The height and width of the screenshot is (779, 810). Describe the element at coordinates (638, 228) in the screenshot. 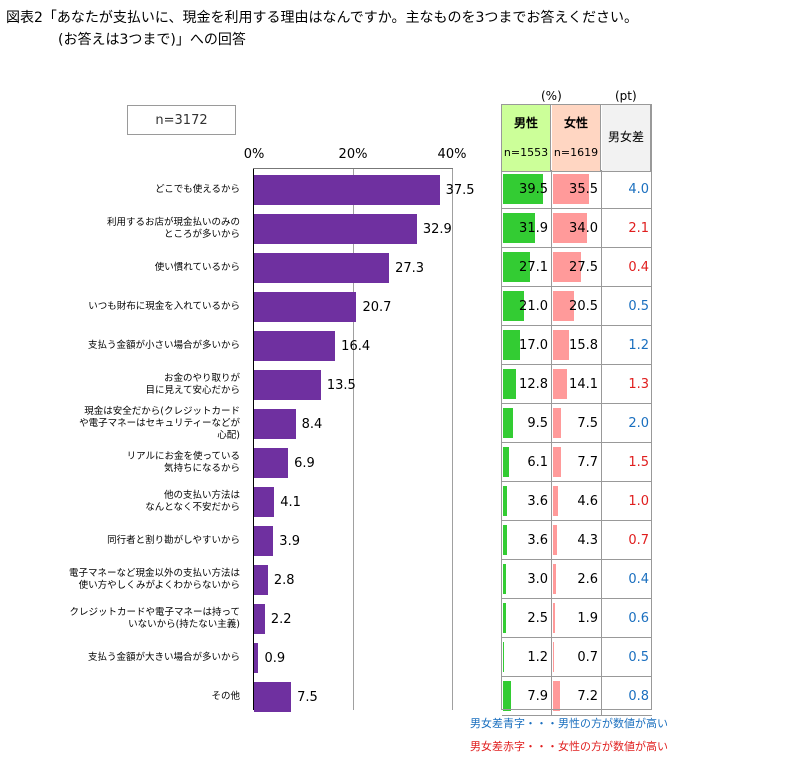

I see `diff-value: 2.1` at that location.